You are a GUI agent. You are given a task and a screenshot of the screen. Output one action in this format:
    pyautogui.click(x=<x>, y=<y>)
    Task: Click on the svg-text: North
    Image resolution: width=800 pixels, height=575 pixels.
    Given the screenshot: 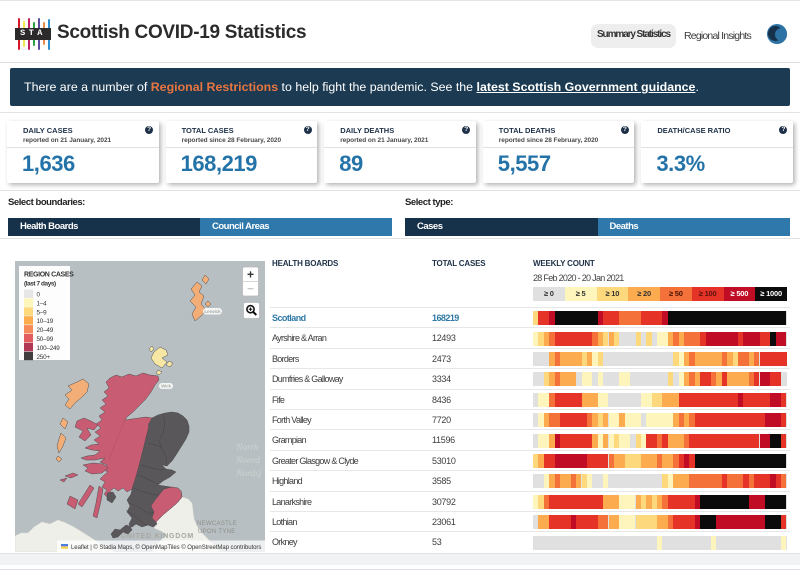 What is the action you would take?
    pyautogui.click(x=246, y=448)
    